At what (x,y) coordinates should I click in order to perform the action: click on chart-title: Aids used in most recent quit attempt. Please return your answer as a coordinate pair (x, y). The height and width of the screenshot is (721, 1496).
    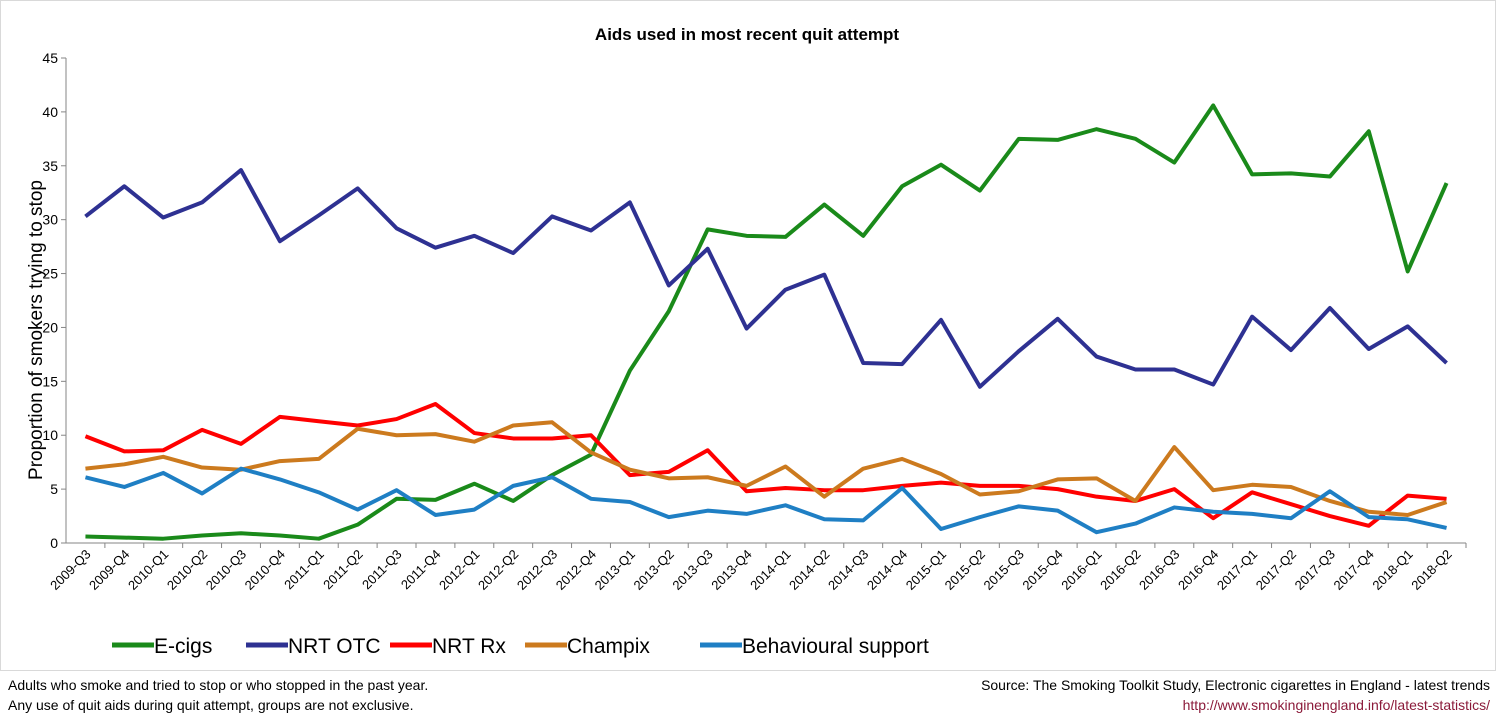
    Looking at the image, I should click on (747, 34).